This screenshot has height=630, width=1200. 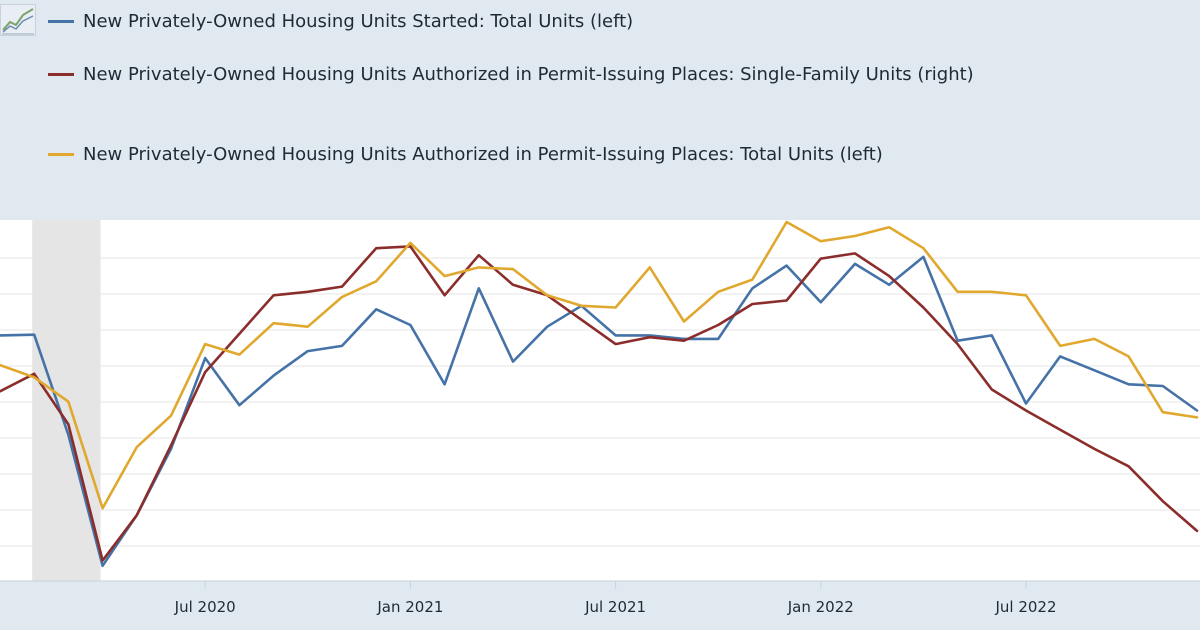 What do you see at coordinates (615, 607) in the screenshot?
I see `x-tick-label-2: Jul 2021` at bounding box center [615, 607].